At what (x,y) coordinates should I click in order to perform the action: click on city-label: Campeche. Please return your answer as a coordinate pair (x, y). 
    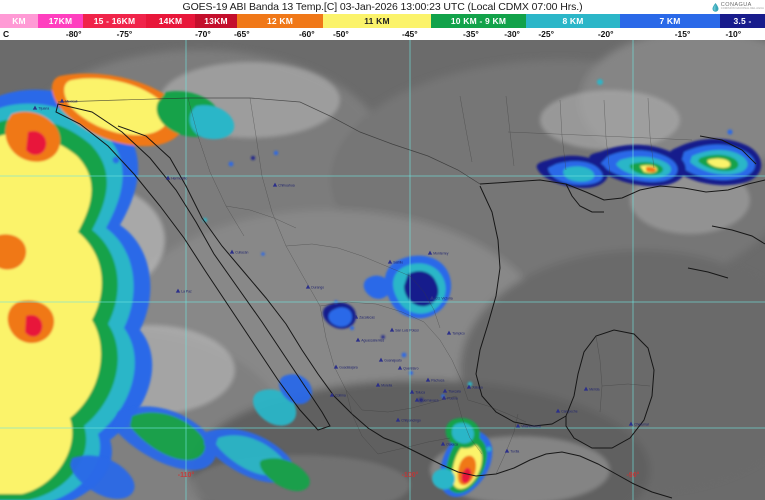
    Looking at the image, I should click on (569, 412).